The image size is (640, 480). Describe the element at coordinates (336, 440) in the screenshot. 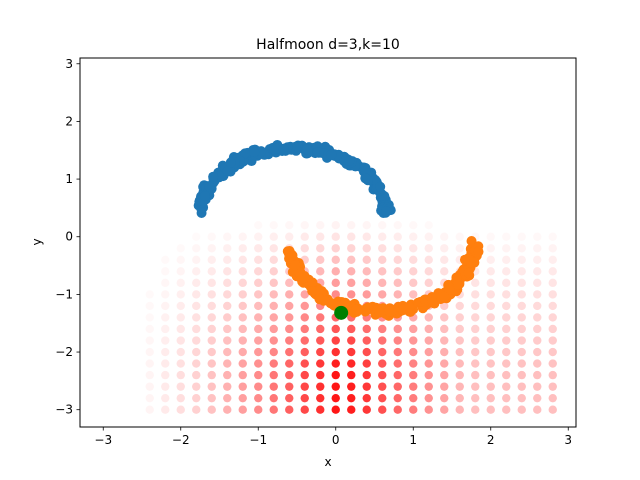

I see `x-tick-label: 0` at that location.